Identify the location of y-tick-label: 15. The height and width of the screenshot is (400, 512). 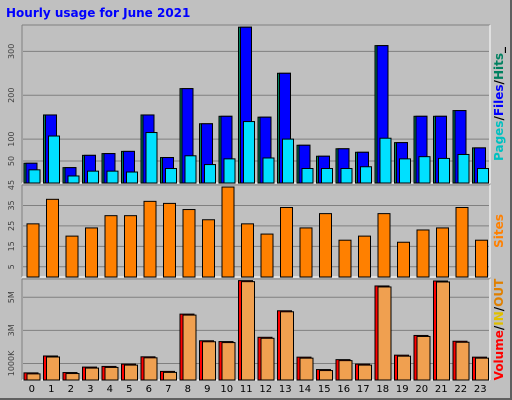
(11, 246).